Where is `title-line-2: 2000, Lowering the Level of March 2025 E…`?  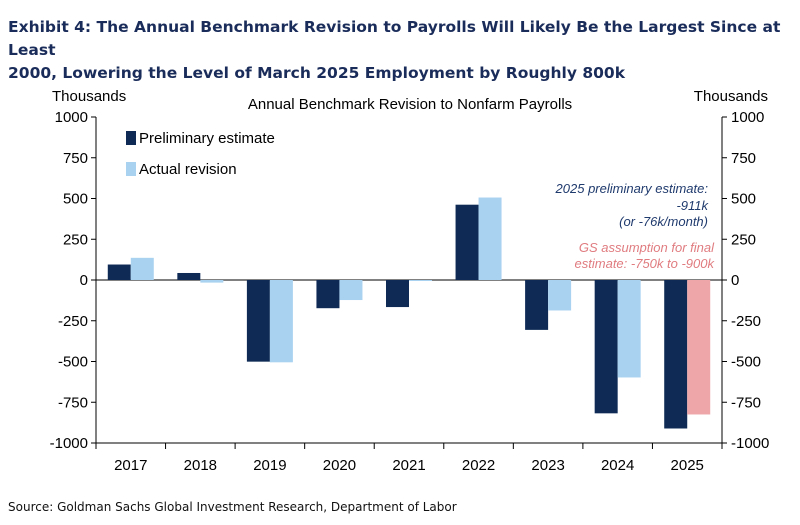 title-line-2: 2000, Lowering the Level of March 2025 E… is located at coordinates (317, 73).